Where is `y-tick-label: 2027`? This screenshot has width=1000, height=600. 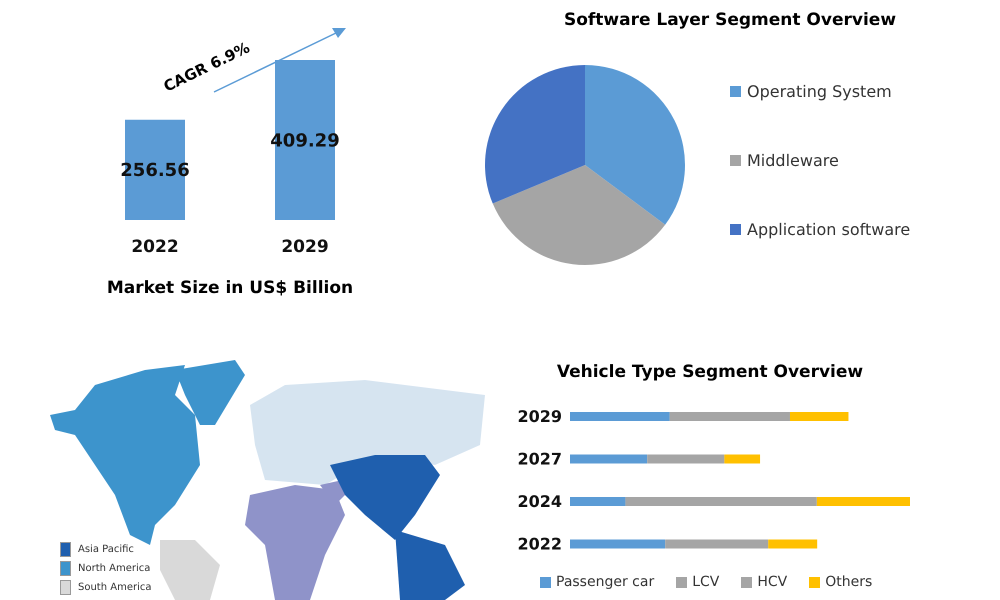
y-tick-label: 2027 is located at coordinates (539, 458).